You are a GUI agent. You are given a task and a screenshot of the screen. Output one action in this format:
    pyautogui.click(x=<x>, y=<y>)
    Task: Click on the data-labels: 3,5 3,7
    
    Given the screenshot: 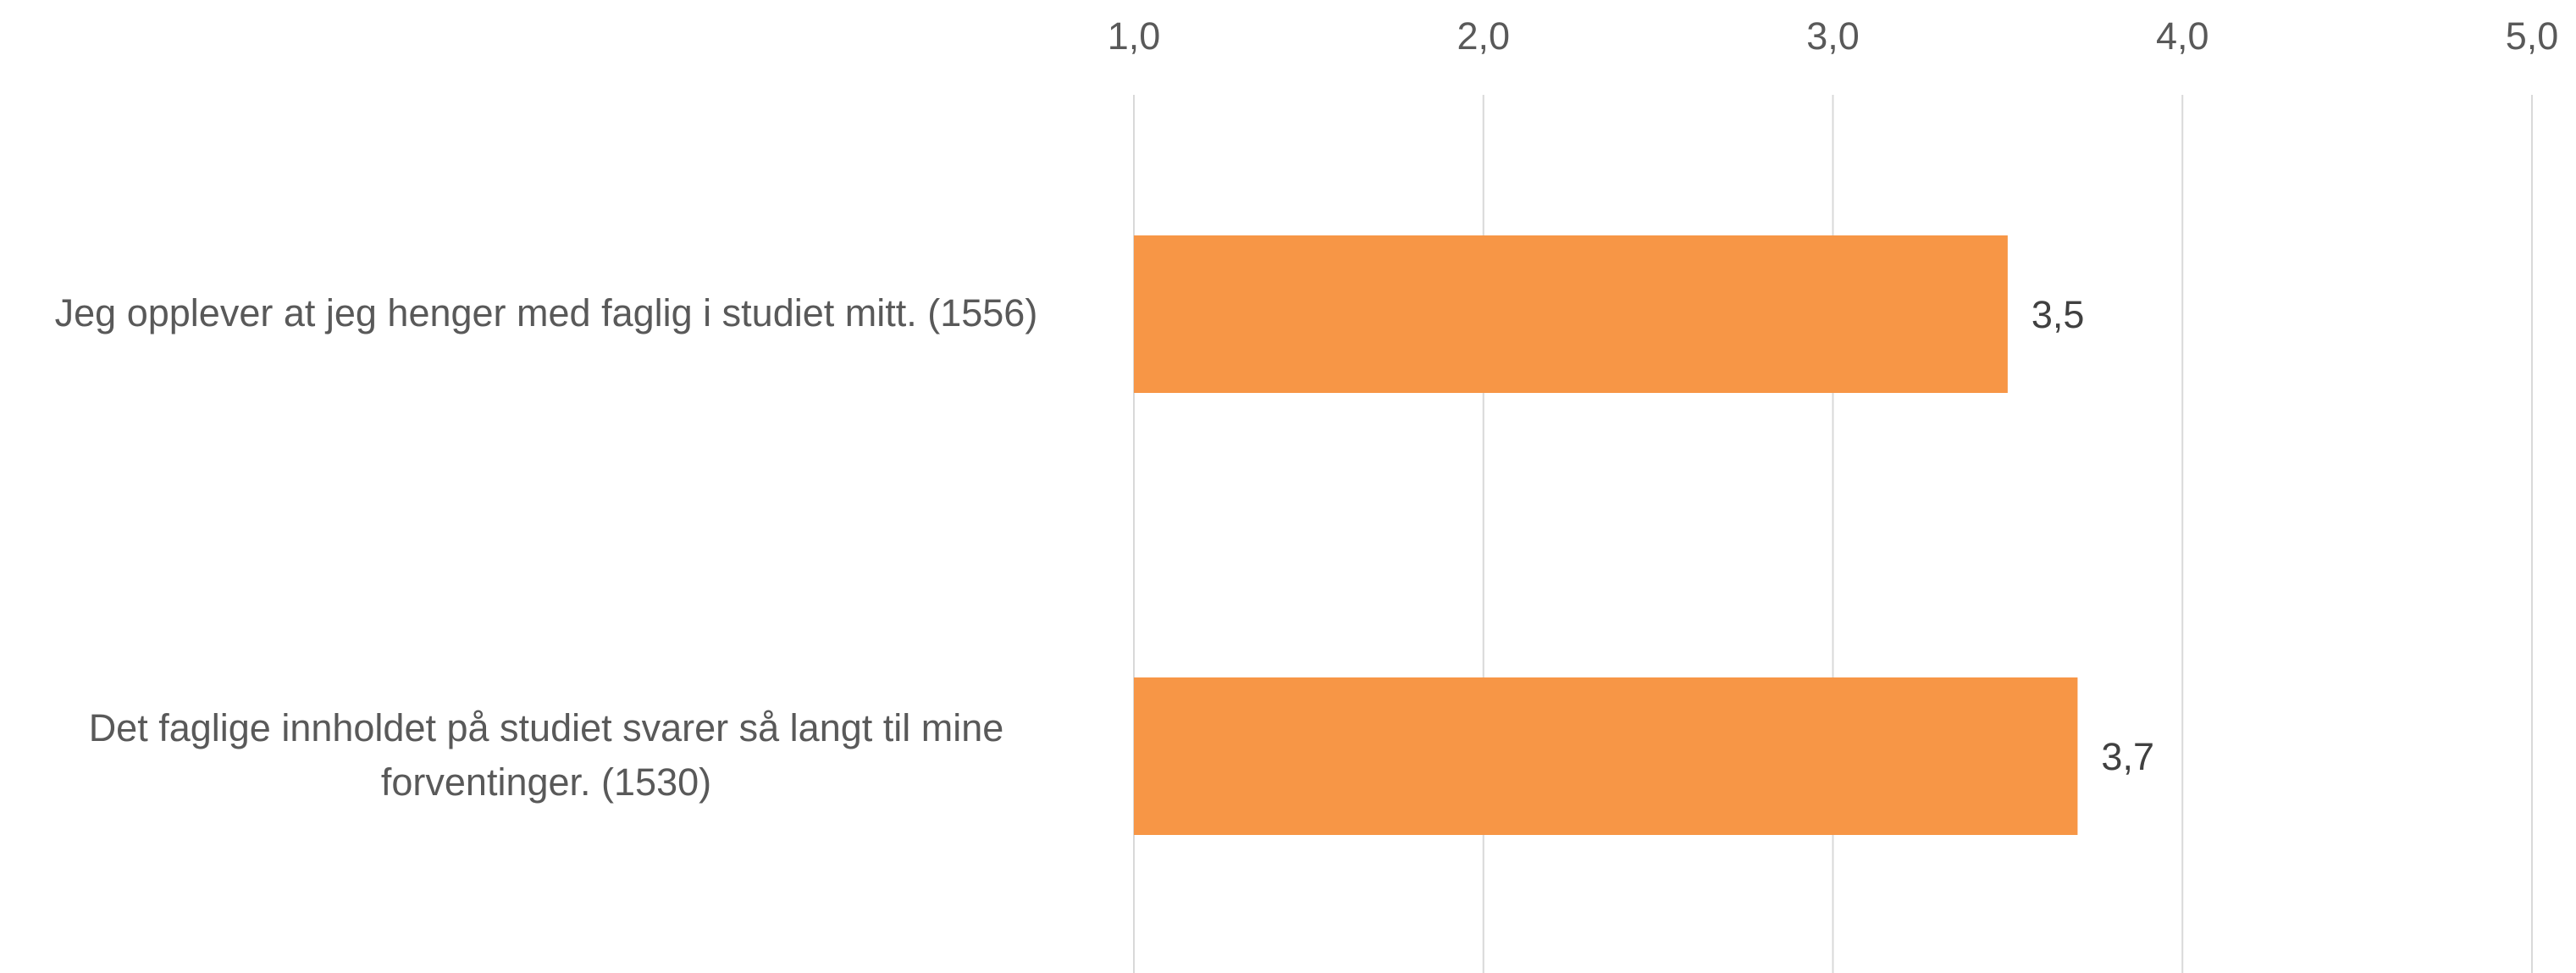 What is the action you would take?
    pyautogui.click(x=2093, y=535)
    